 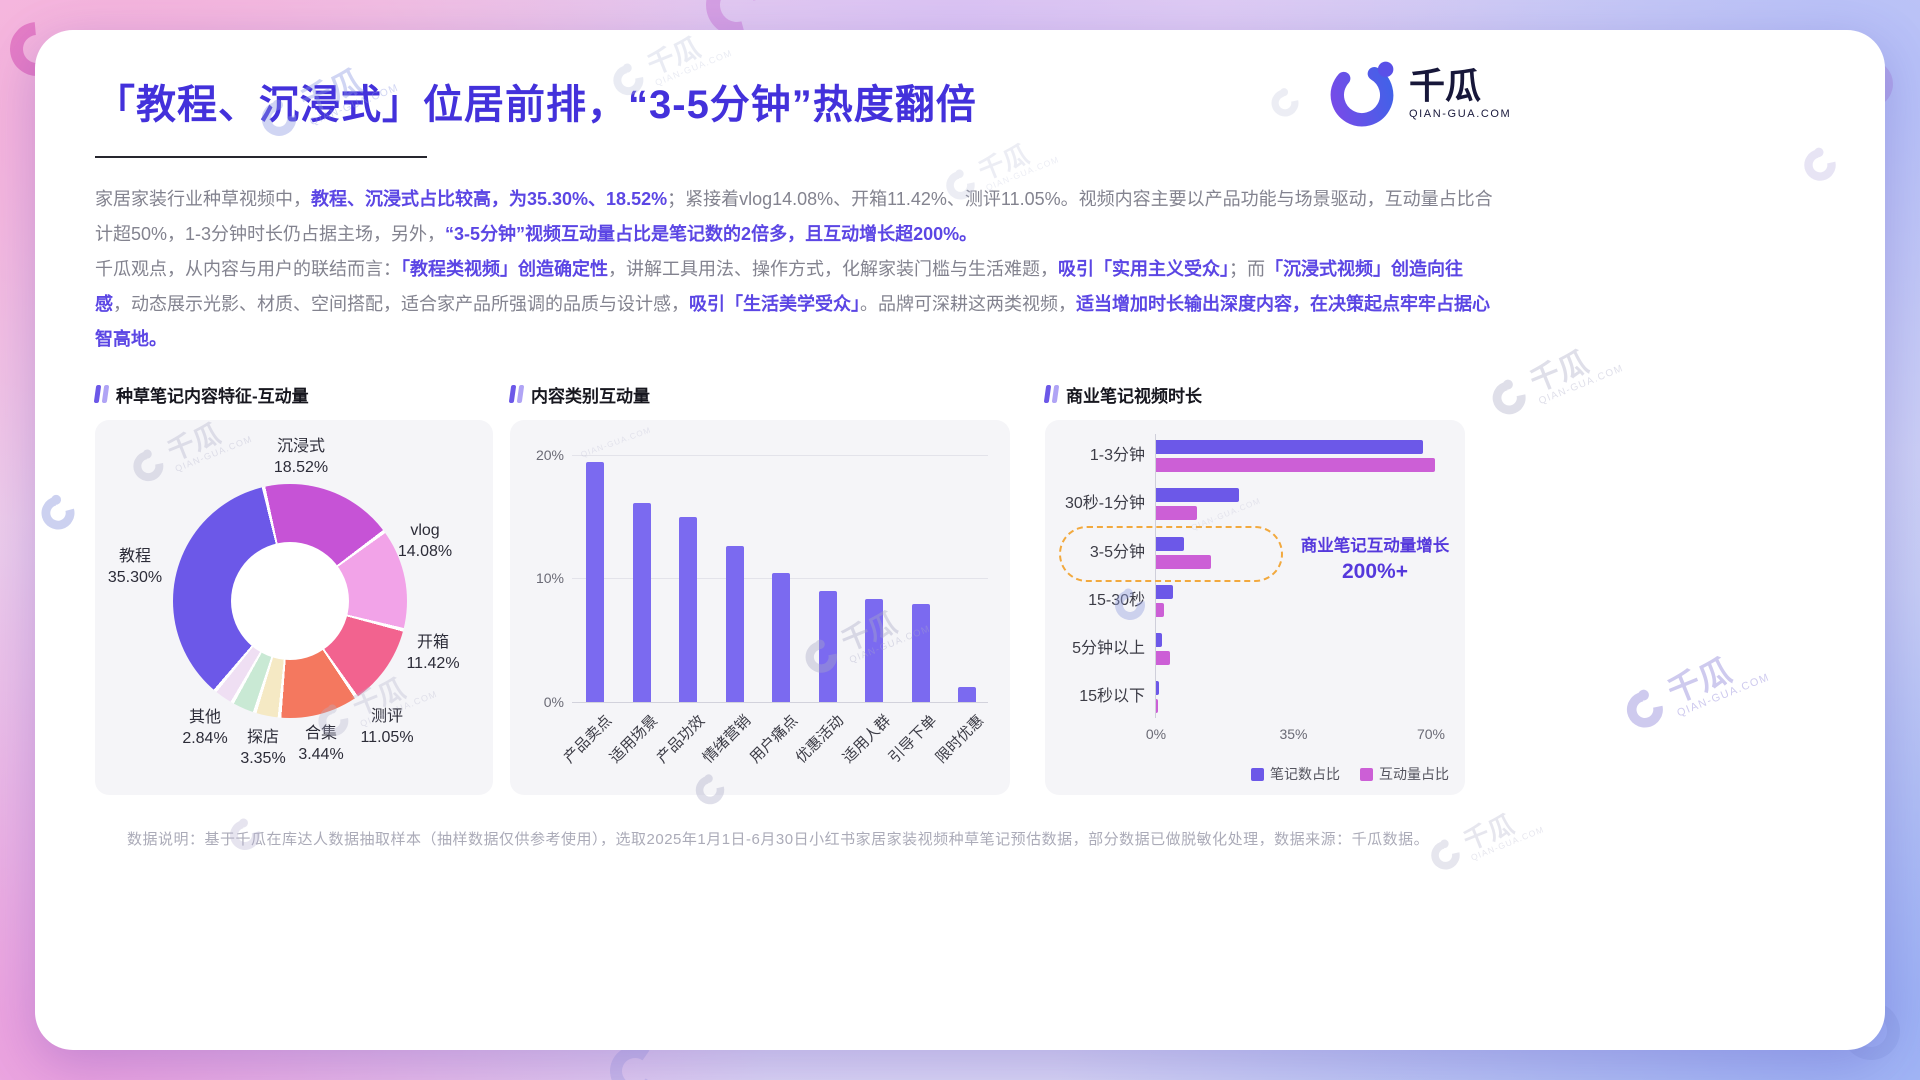 What do you see at coordinates (290, 601) in the screenshot?
I see `donut-hole` at bounding box center [290, 601].